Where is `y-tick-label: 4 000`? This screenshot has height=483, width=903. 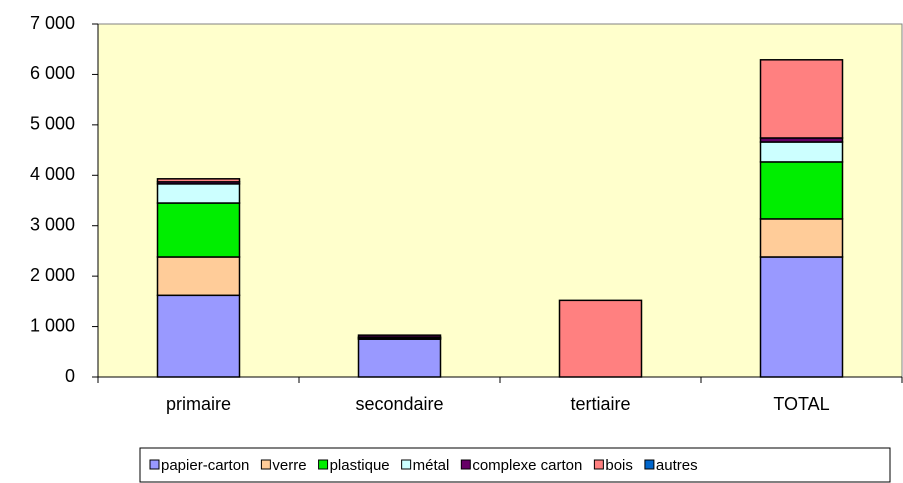 y-tick-label: 4 000 is located at coordinates (52, 174).